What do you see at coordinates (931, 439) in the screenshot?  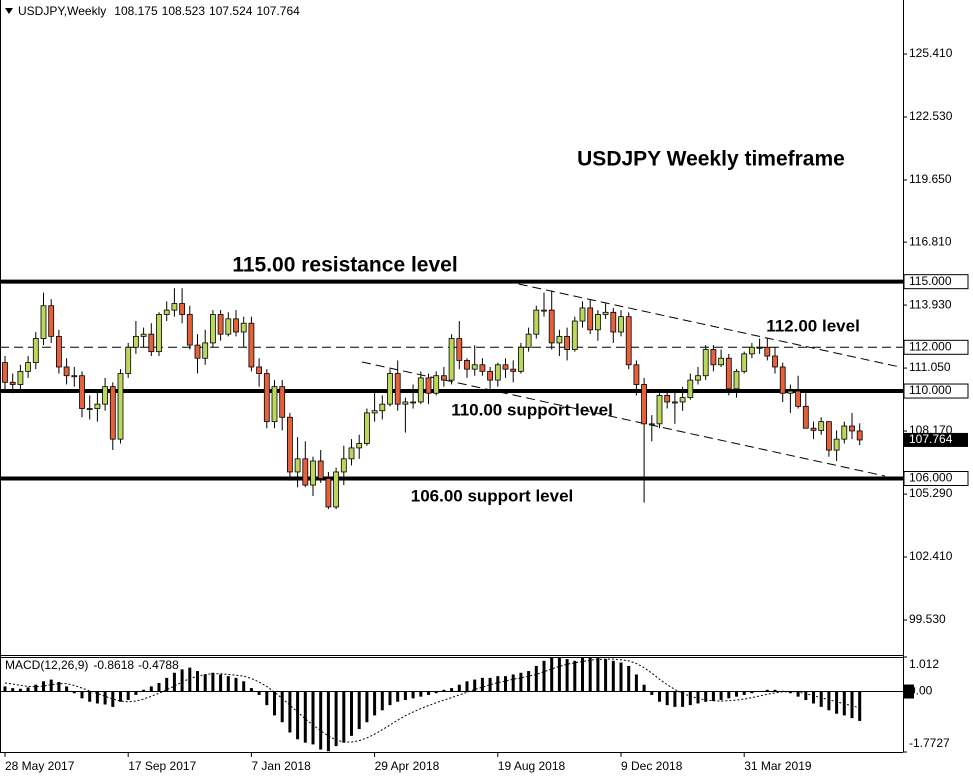 I see `current-price-label: 107.764` at bounding box center [931, 439].